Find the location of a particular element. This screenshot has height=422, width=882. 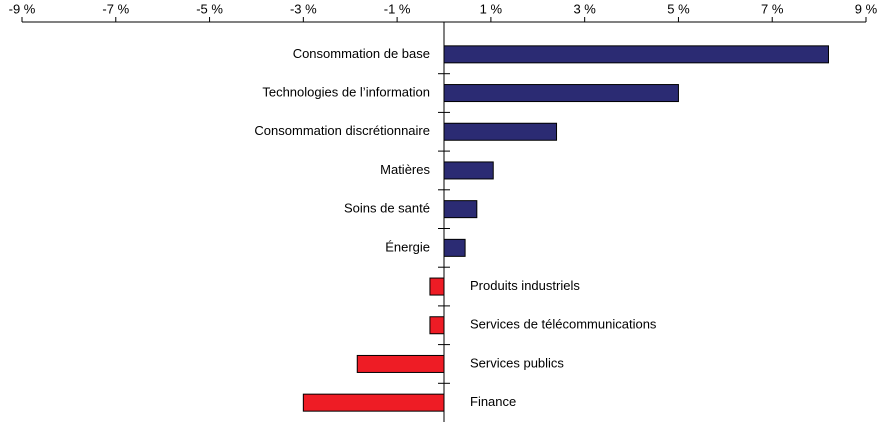

category-label: Finance is located at coordinates (493, 401).